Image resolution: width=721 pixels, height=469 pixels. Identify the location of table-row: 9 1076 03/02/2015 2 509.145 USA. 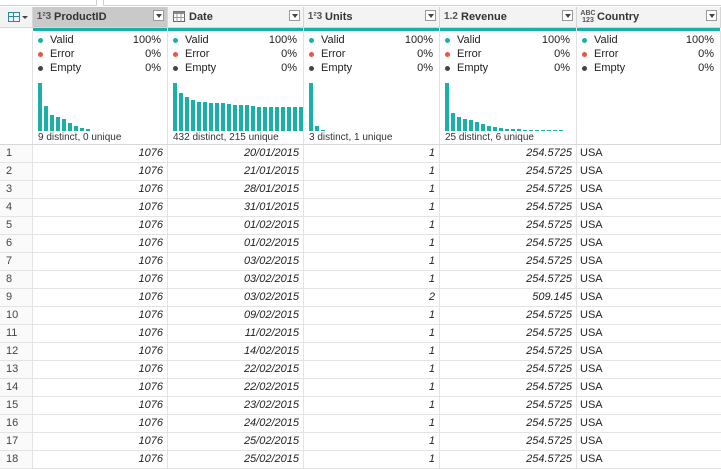
(360, 298).